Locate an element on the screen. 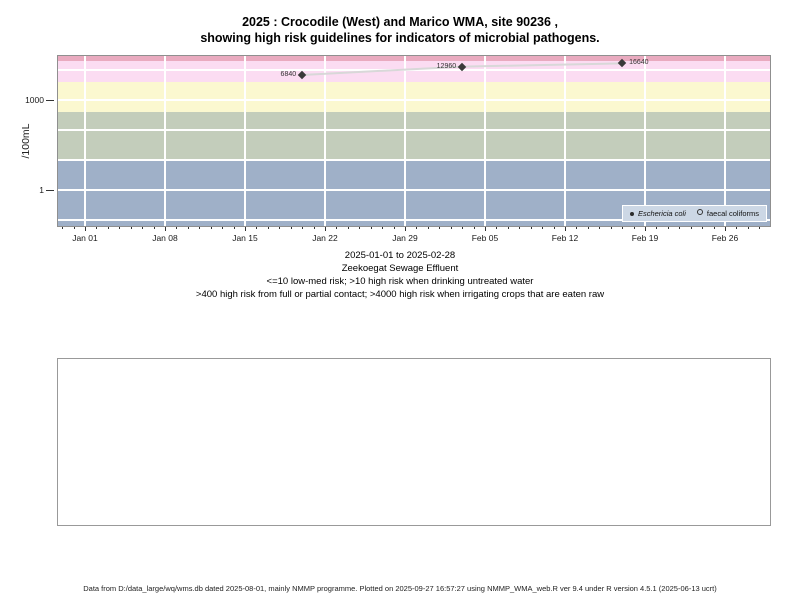 This screenshot has height=600, width=800. risk-band-400-4000-contact-high-risk is located at coordinates (414, 96).